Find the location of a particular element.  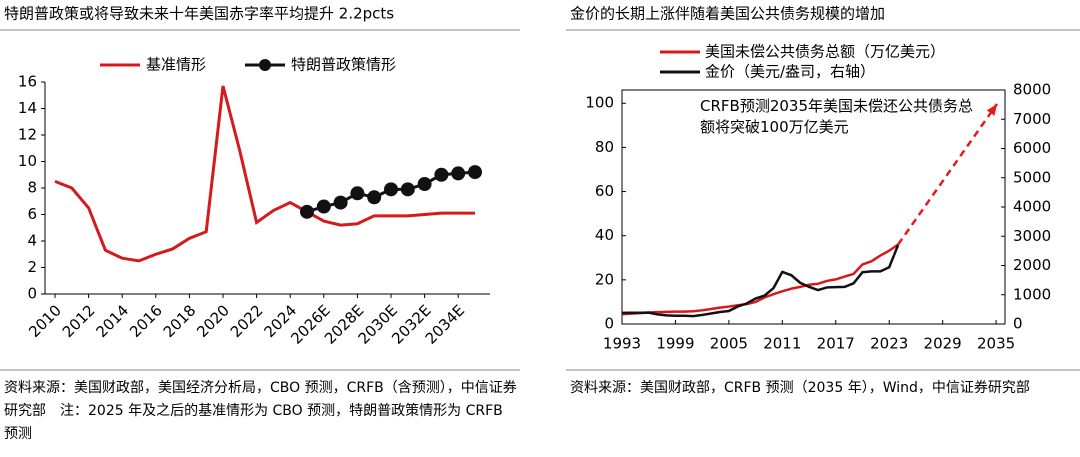

annotation-box: CRFB预测2035年美国未偿还公共债务总额将突破100万亿美元 is located at coordinates (836, 116).